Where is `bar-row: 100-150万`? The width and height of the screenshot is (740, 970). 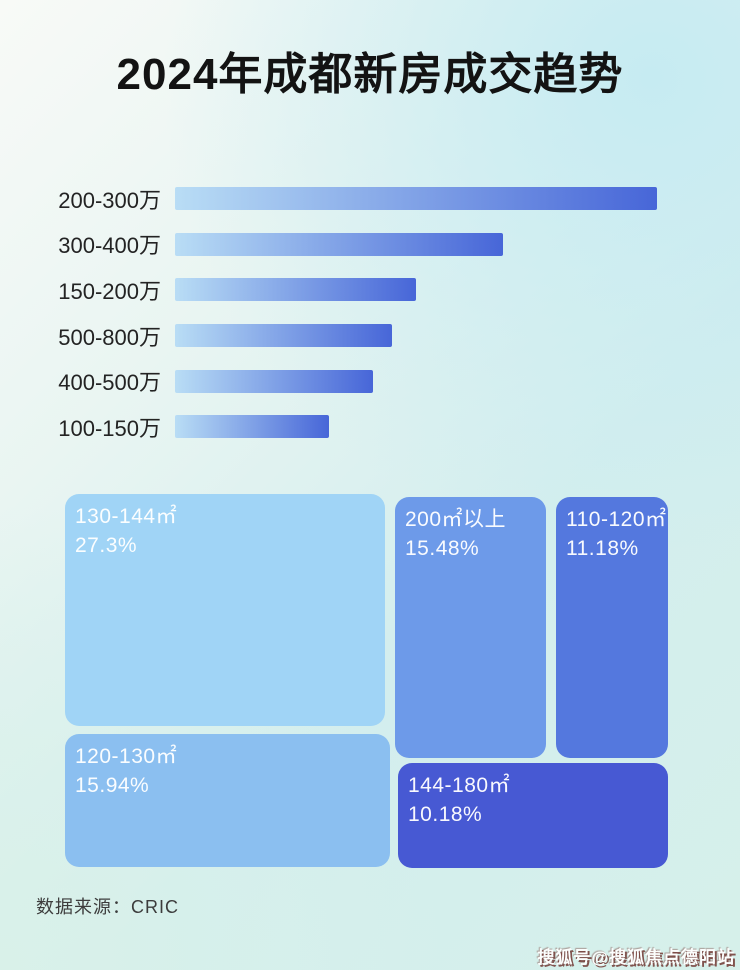
bar-row: 100-150万 is located at coordinates (370, 427).